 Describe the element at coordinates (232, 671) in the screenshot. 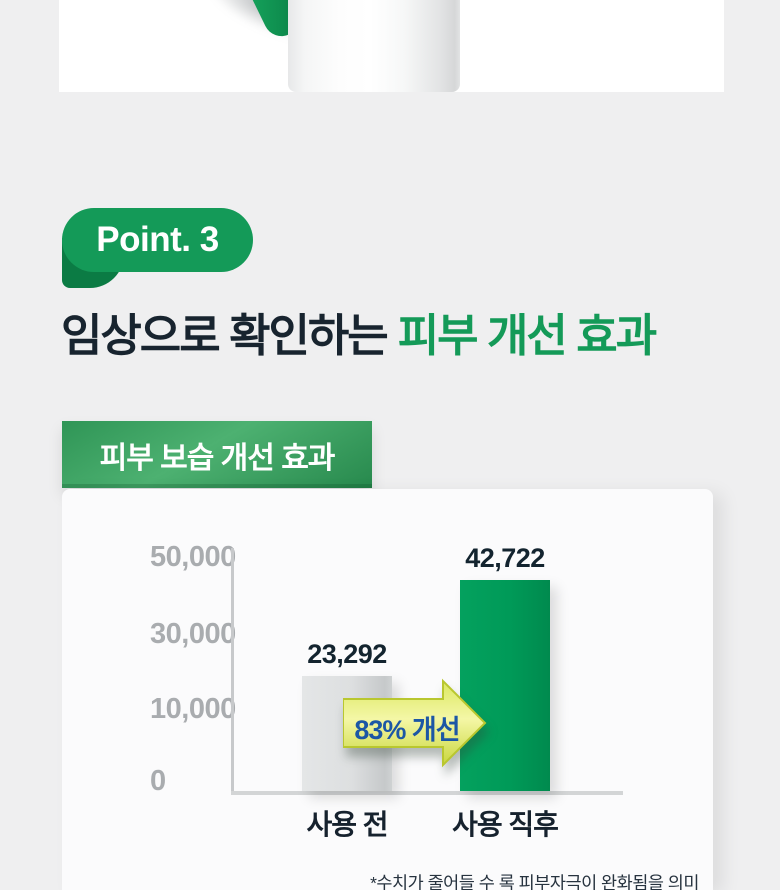

I see `y-axis-line` at that location.